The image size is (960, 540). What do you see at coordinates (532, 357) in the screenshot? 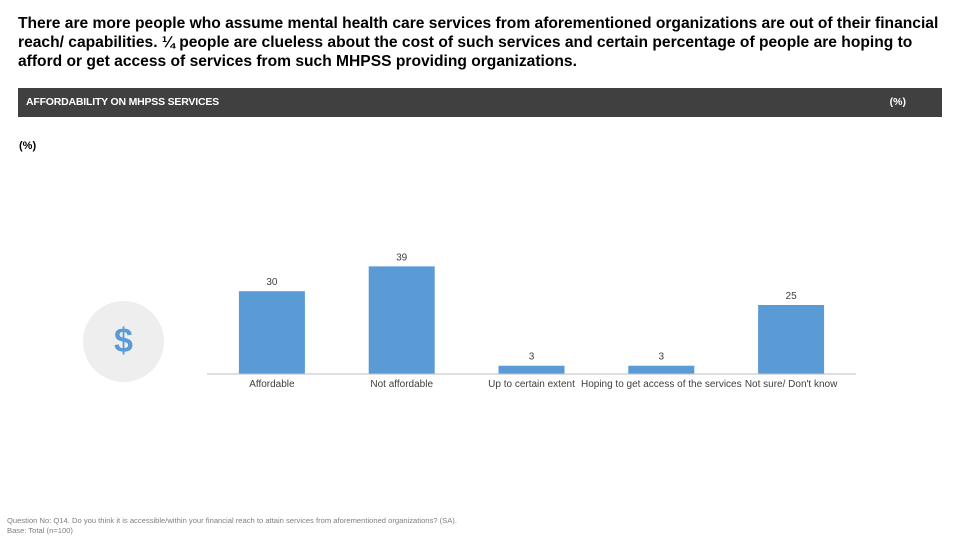
I see `bar-value-label-2: 3` at bounding box center [532, 357].